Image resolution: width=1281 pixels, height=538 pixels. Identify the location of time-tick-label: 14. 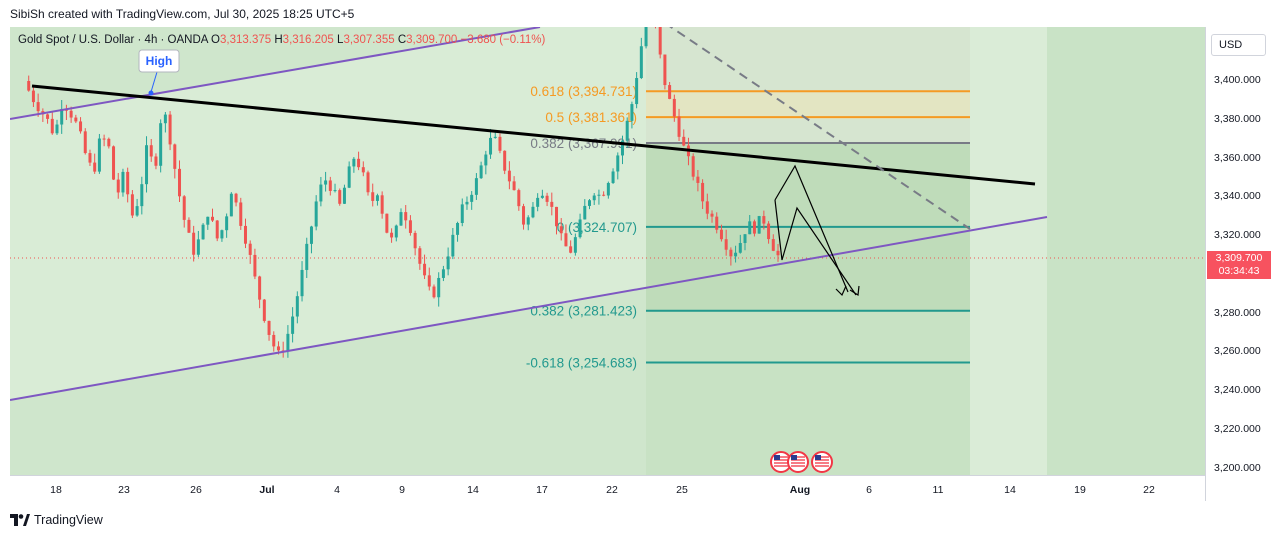
(473, 490).